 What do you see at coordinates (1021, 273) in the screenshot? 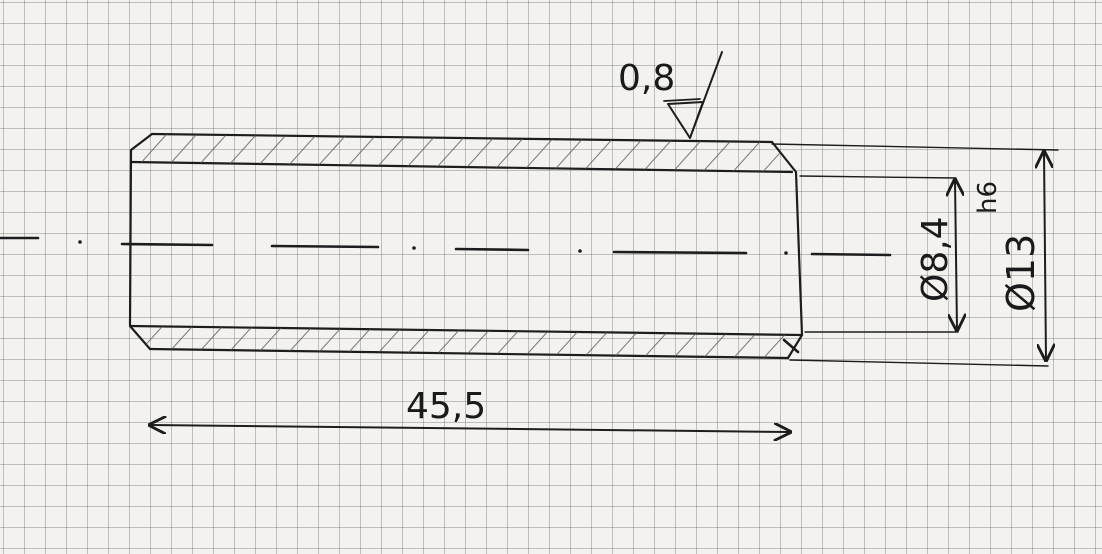
I see `outer-diameter-value: Ø13` at bounding box center [1021, 273].